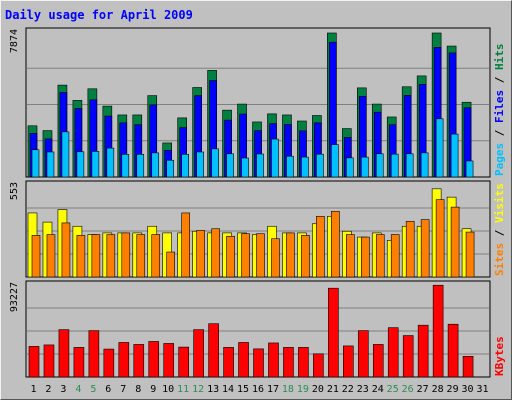 The width and height of the screenshot is (512, 400). I want to click on x-tick-label: 2, so click(48, 389).